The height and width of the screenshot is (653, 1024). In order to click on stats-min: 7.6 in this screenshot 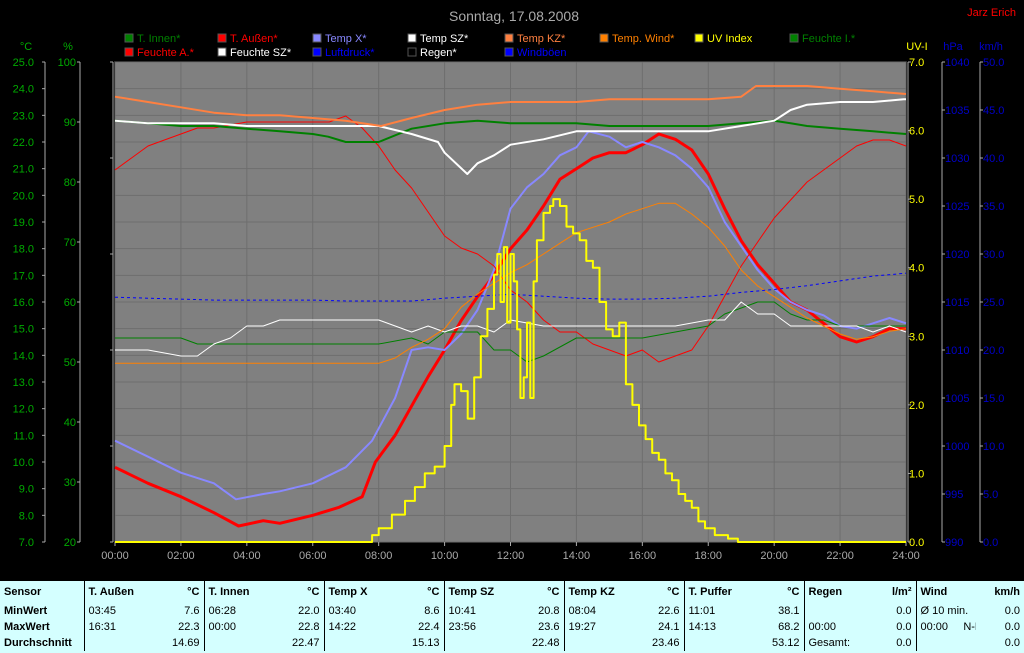, I will do `click(192, 611)`.